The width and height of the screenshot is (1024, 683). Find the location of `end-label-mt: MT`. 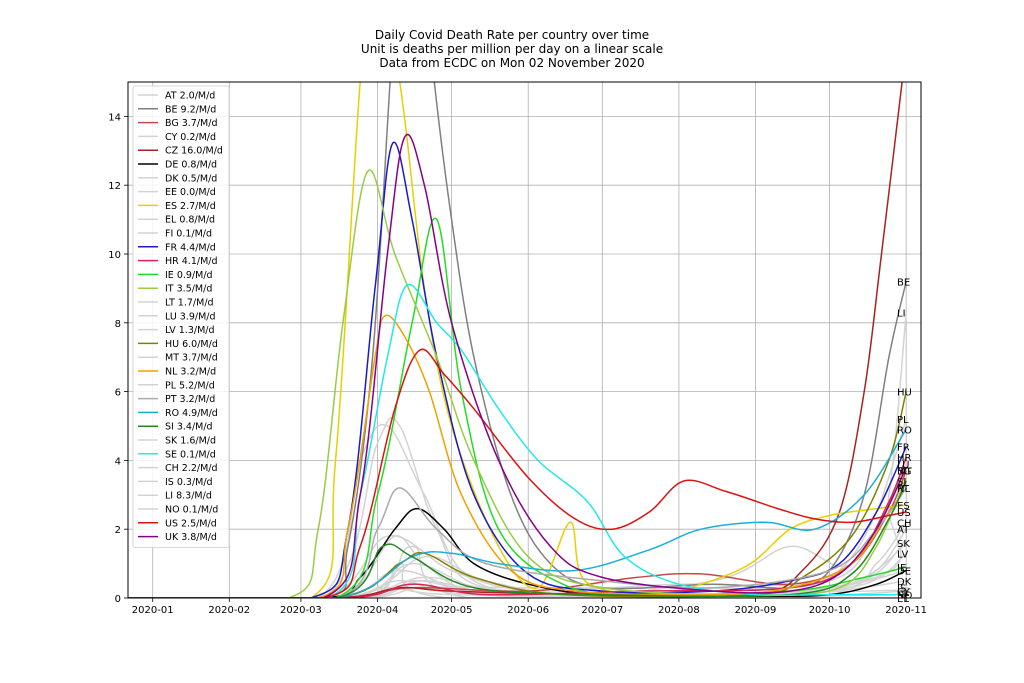

end-label-mt: MT is located at coordinates (905, 472).